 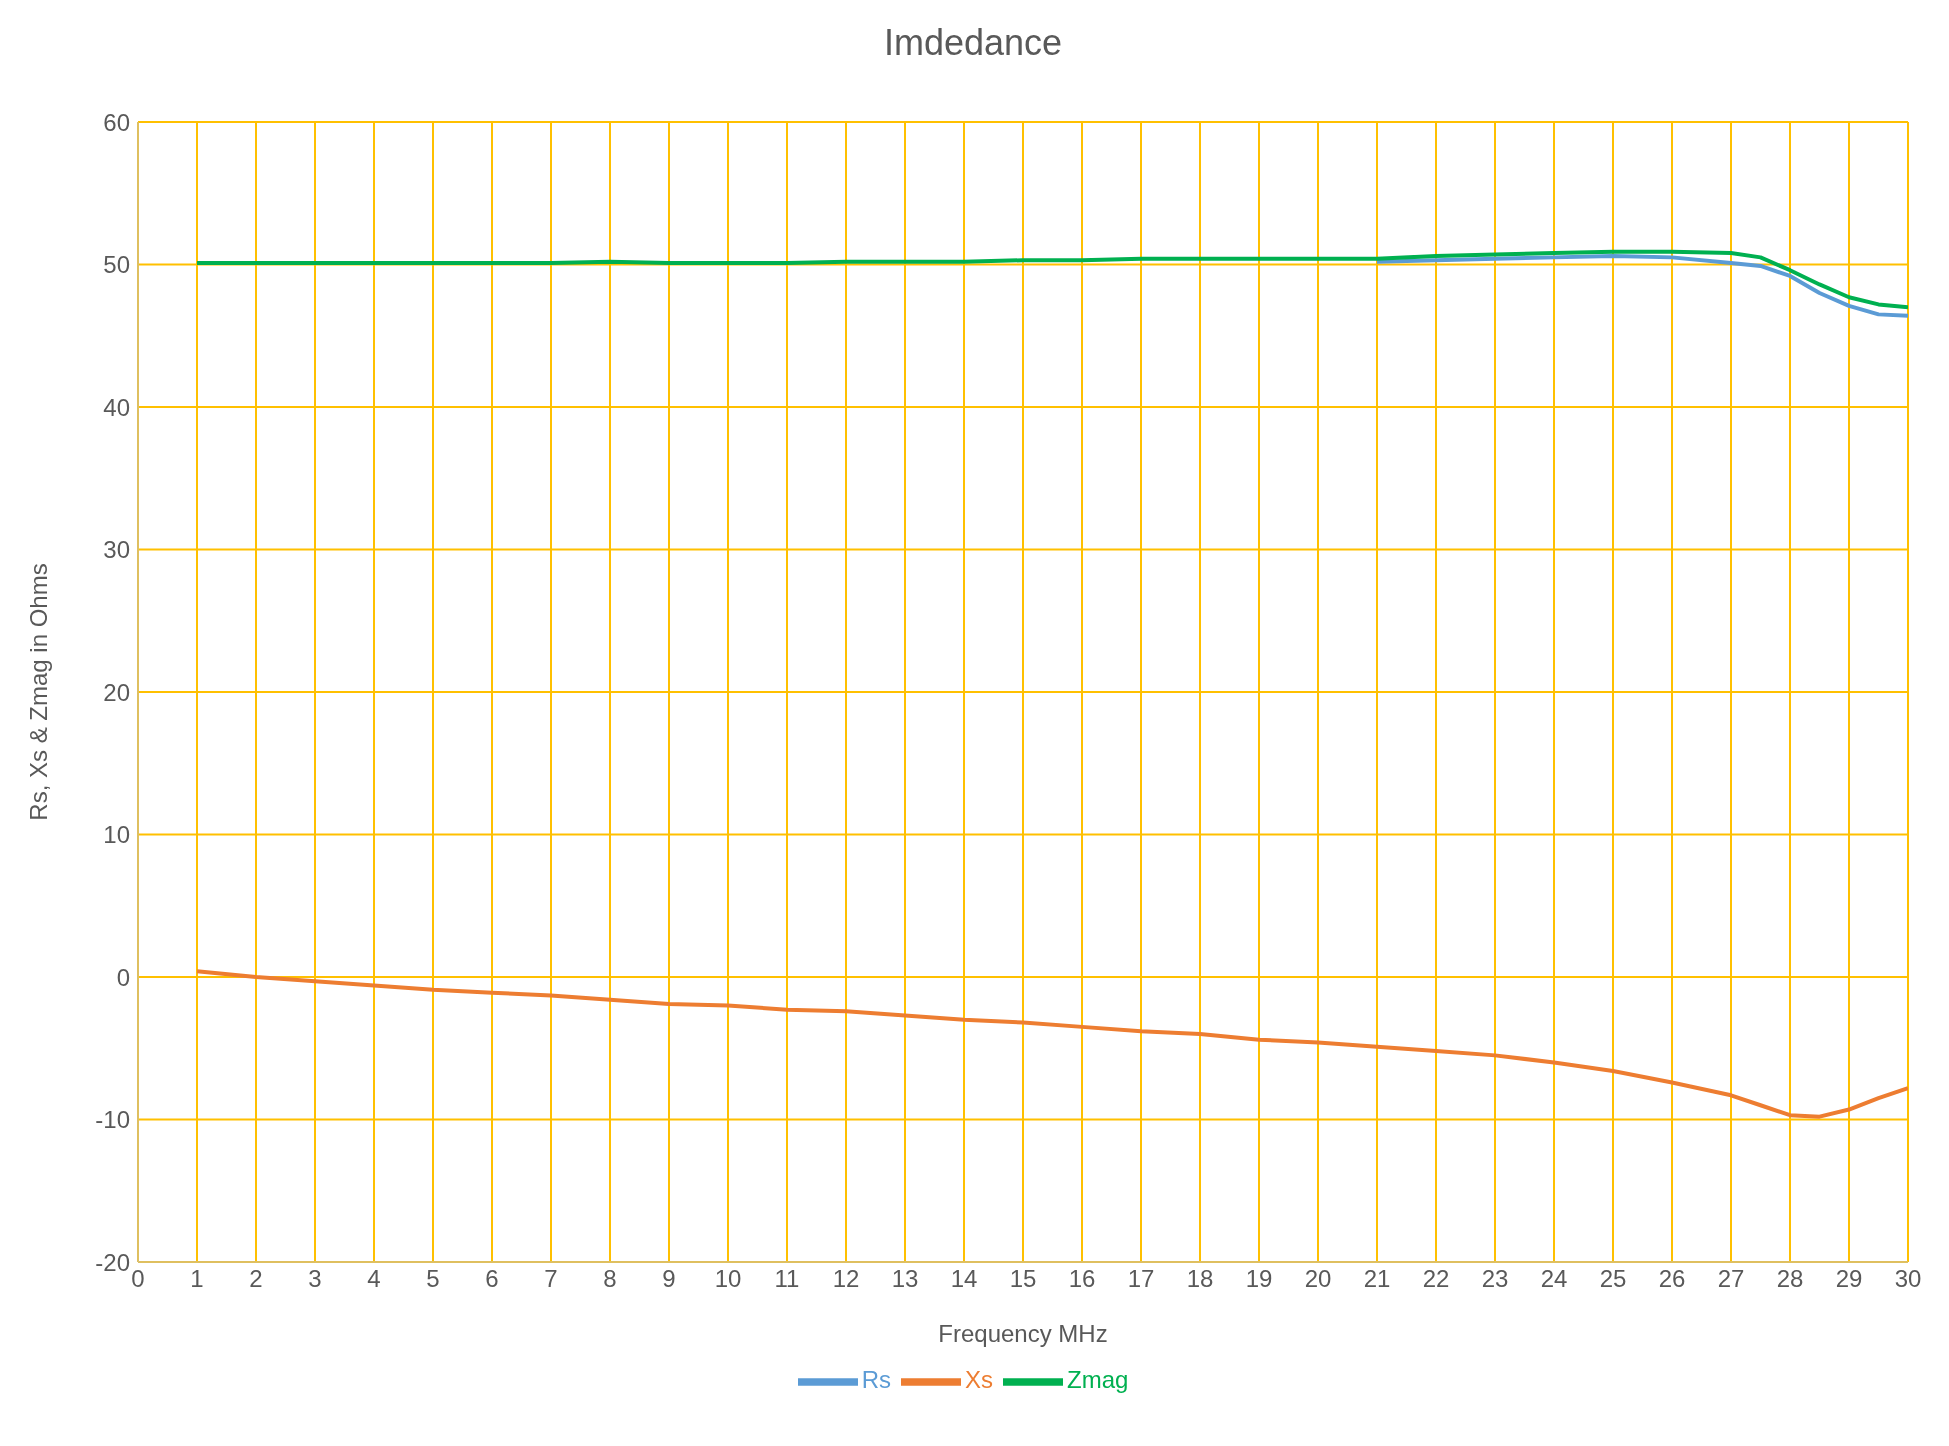 I want to click on y-tick-label: 50, so click(x=116, y=265).